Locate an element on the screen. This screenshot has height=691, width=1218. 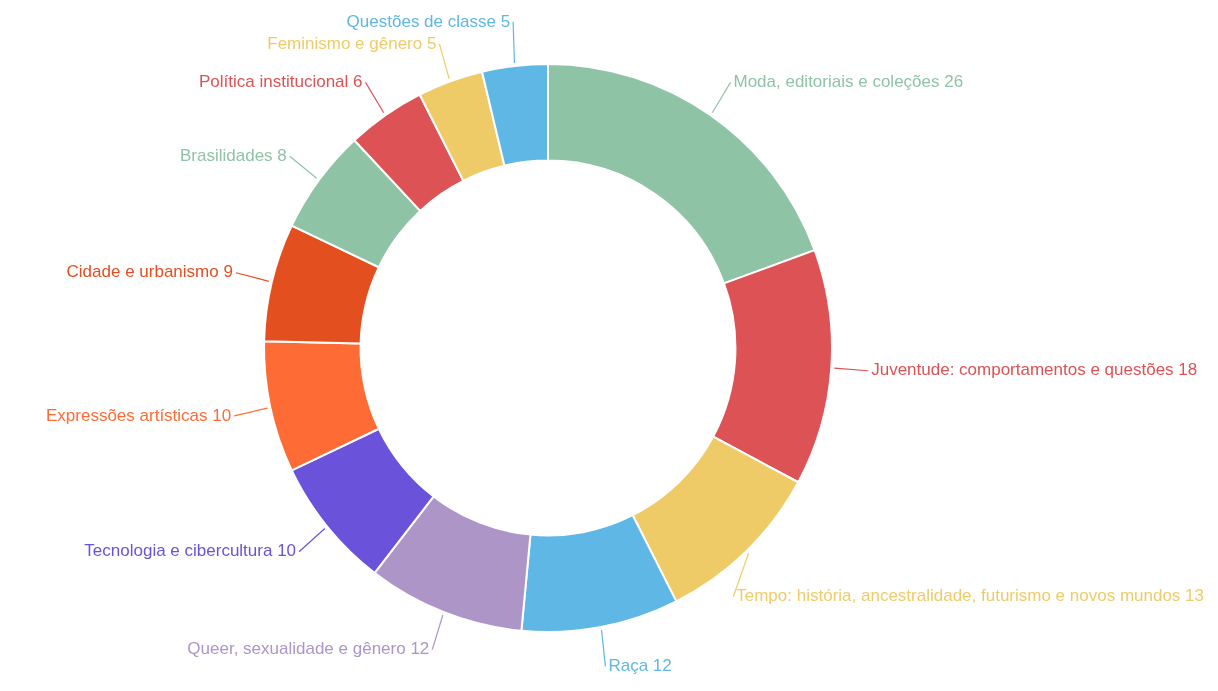
slice-label: Cidade e urbanismo is located at coordinates (142, 272).